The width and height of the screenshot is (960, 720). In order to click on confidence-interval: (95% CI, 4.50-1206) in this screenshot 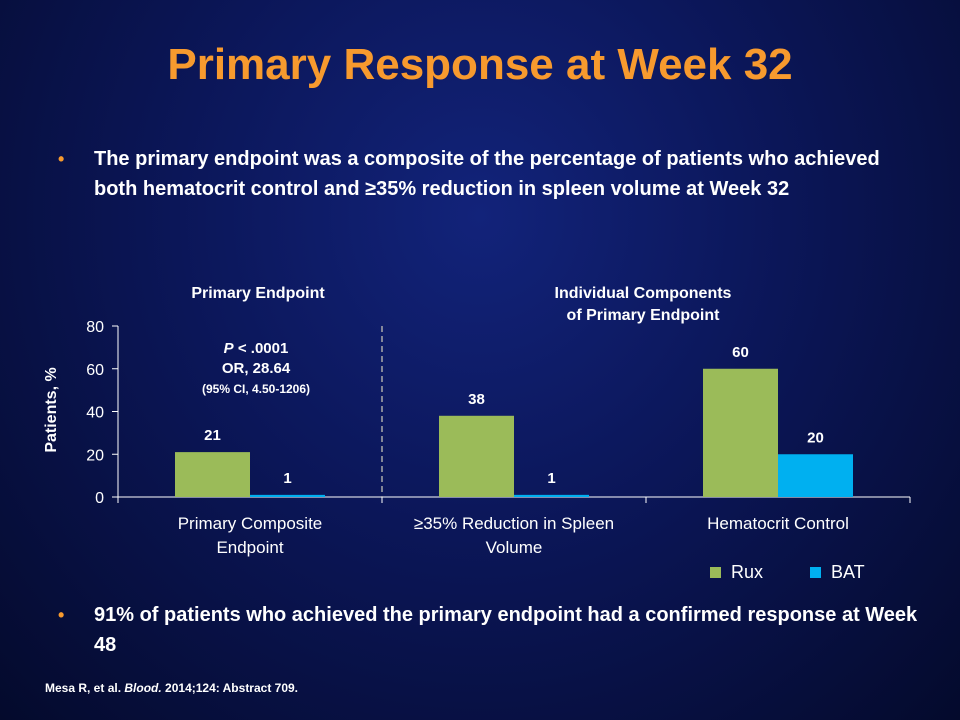, I will do `click(256, 389)`.